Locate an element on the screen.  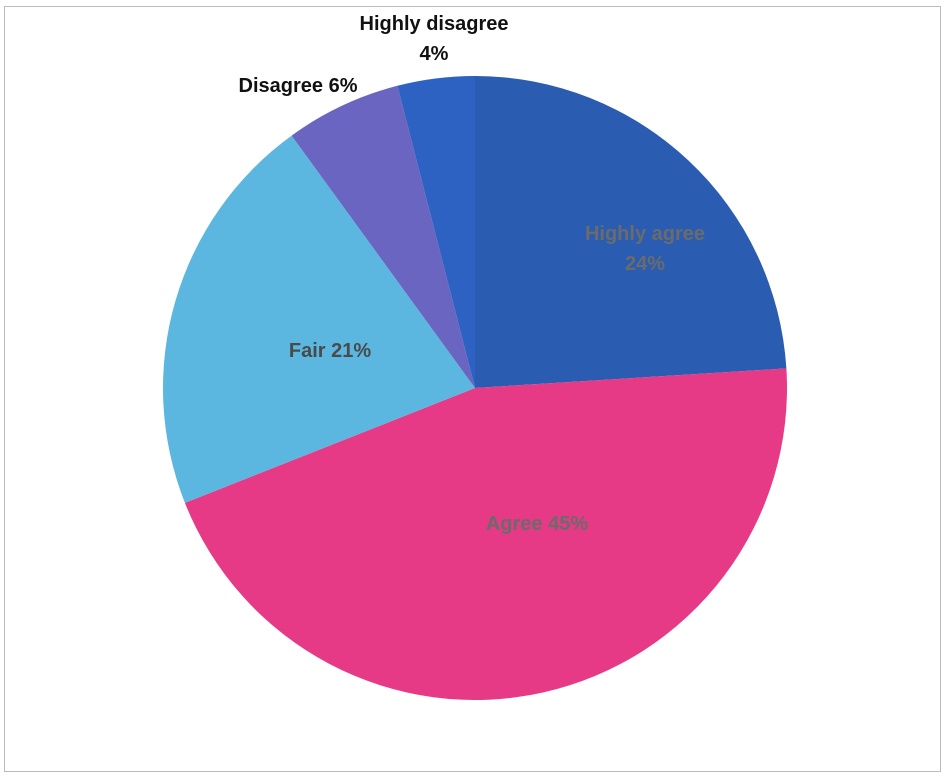
data-label-highly-agree: Highly agree 24% is located at coordinates (645, 249).